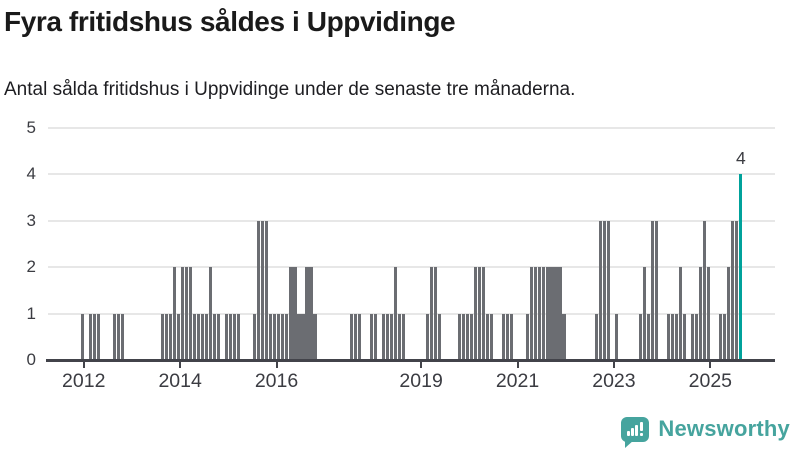  I want to click on y-axis-label: 2, so click(31, 267).